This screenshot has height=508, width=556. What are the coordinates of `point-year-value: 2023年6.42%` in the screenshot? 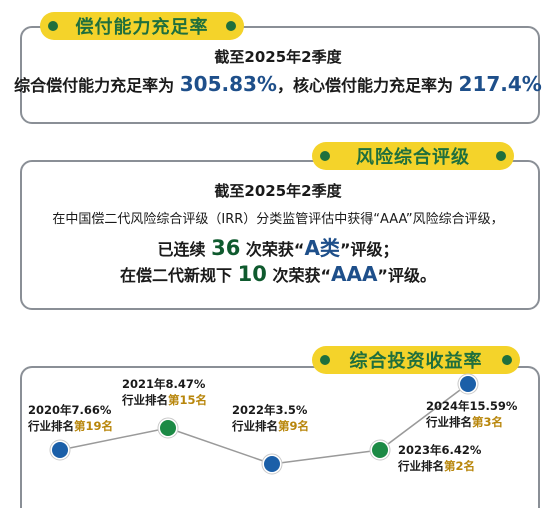 It's located at (440, 450).